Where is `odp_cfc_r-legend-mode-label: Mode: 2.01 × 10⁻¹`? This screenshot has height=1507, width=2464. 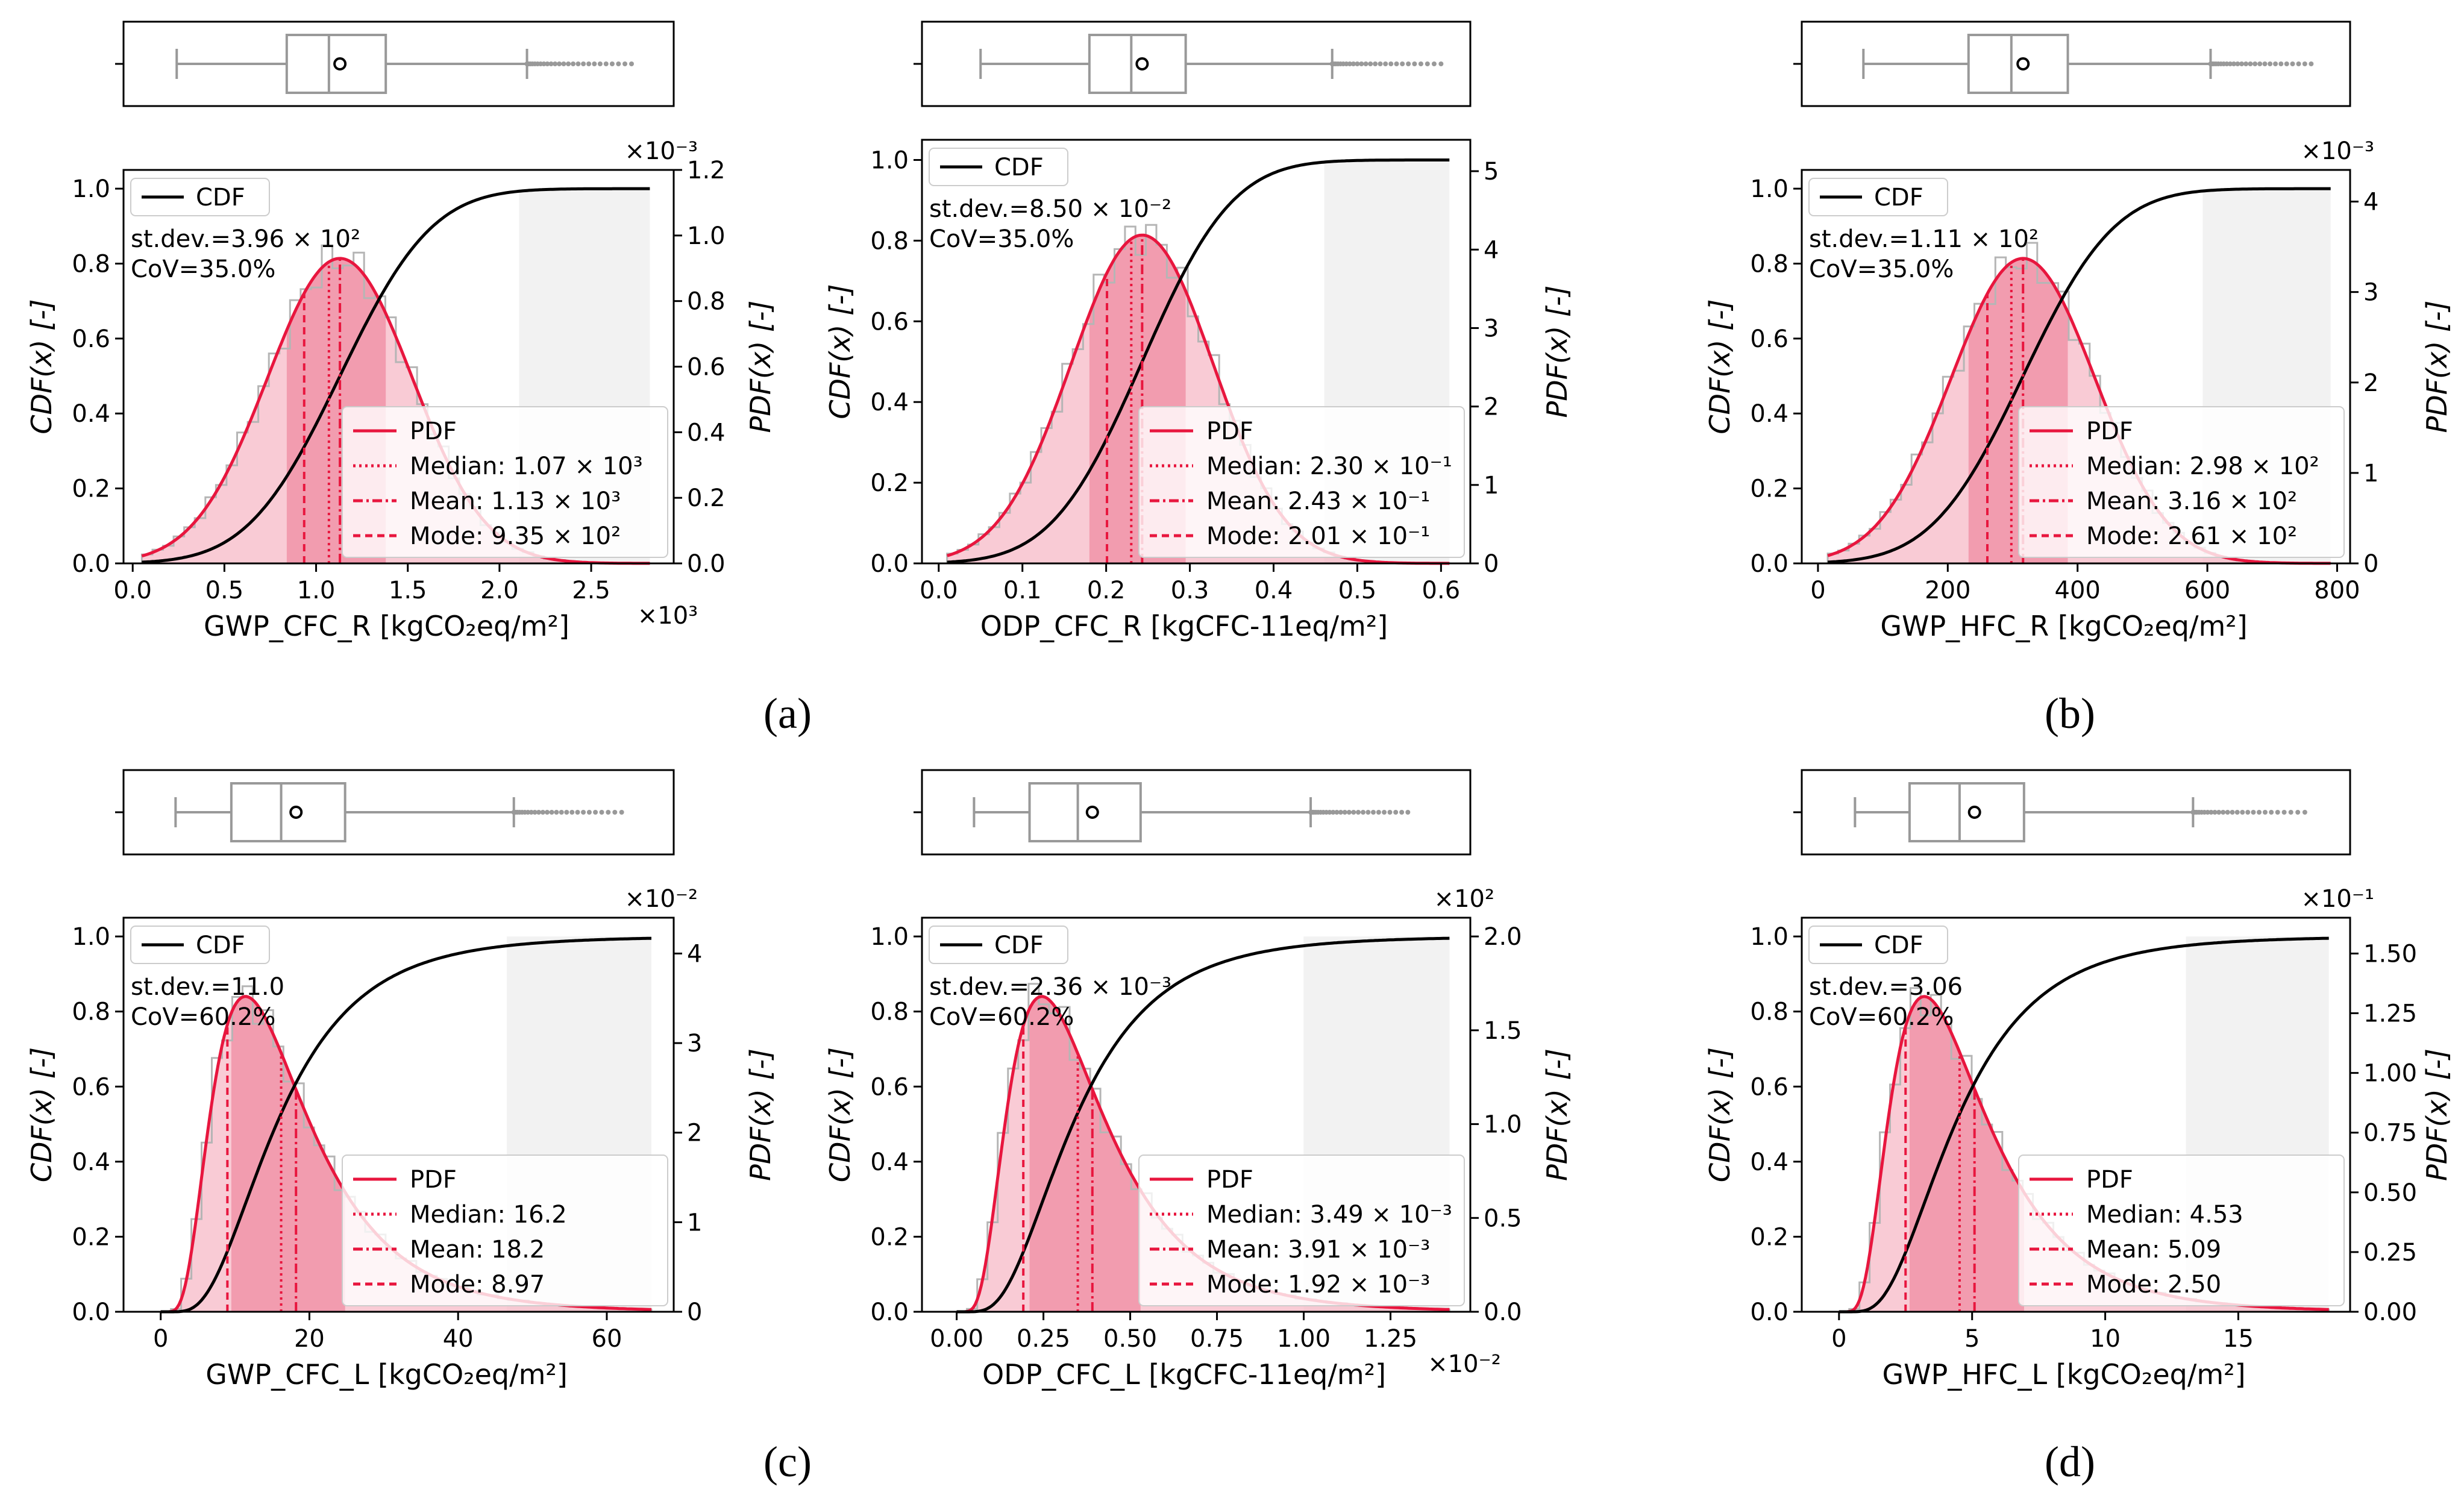 odp_cfc_r-legend-mode-label: Mode: 2.01 × 10⁻¹ is located at coordinates (1318, 536).